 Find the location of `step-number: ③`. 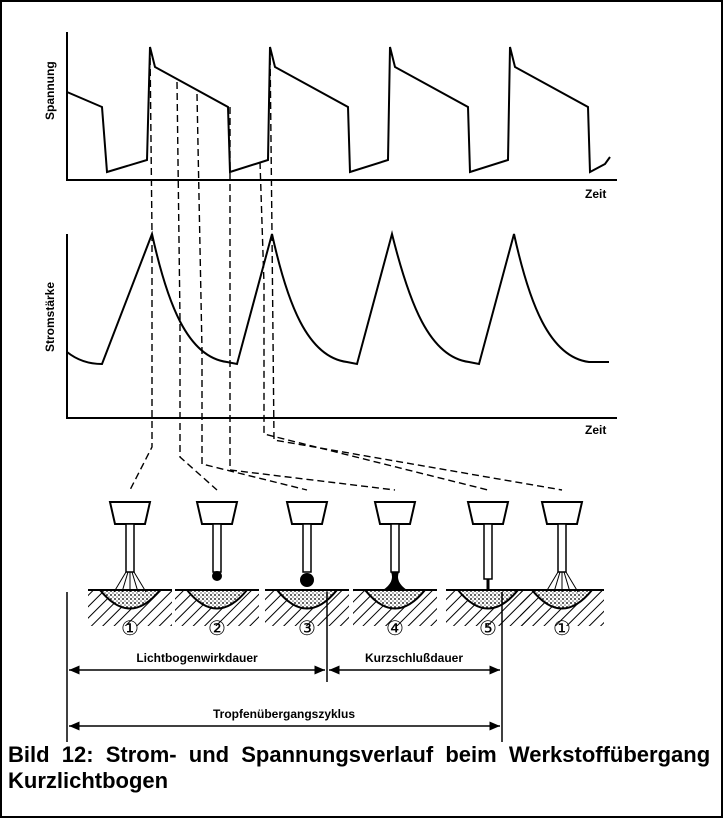

step-number: ③ is located at coordinates (307, 628).